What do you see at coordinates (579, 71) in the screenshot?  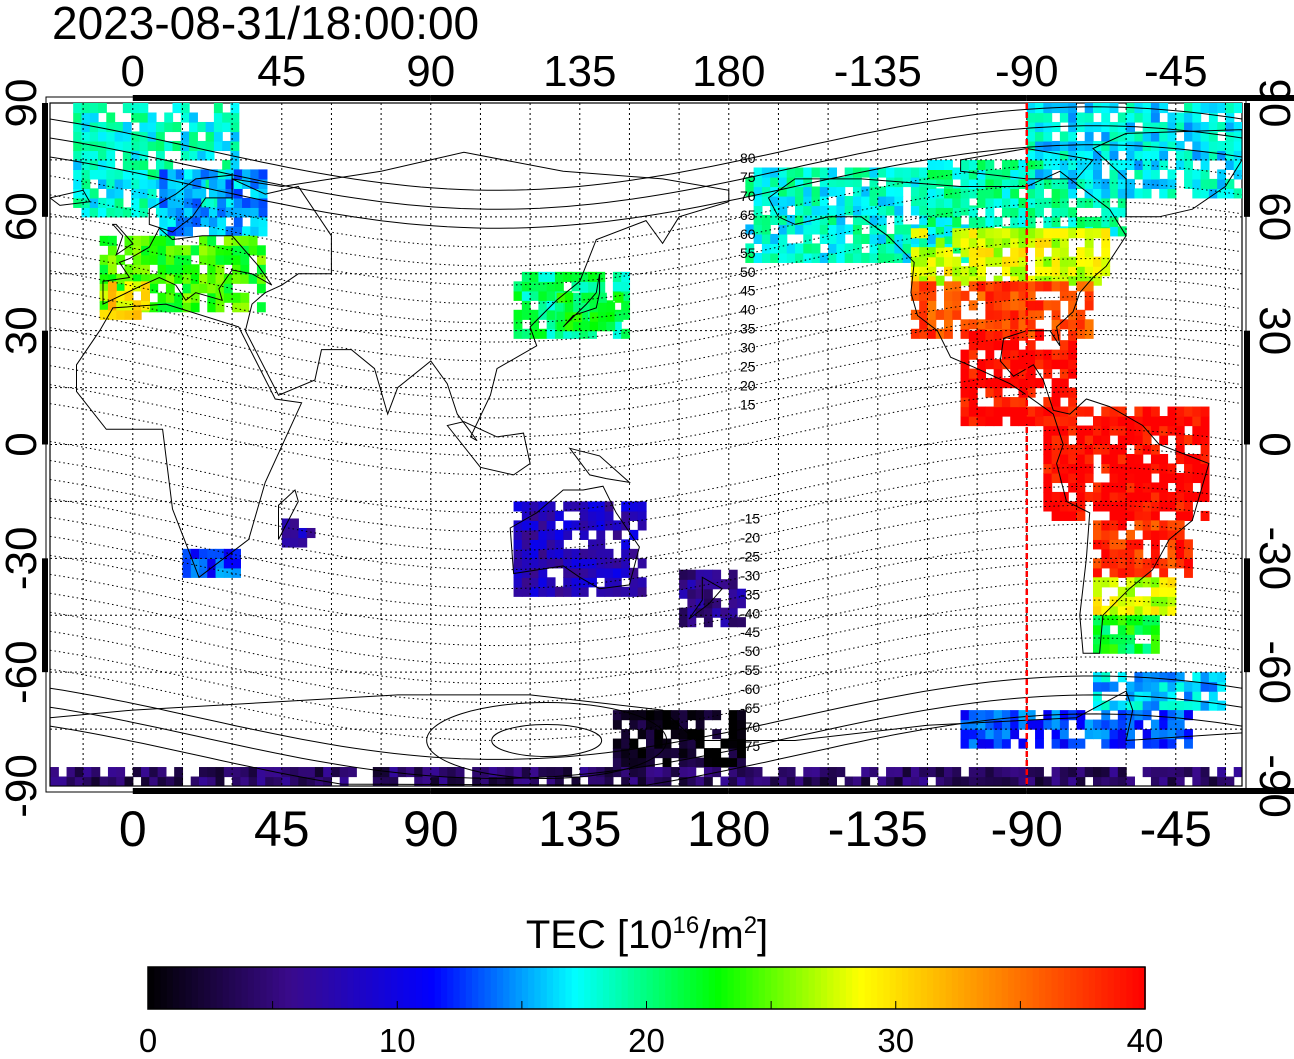 I see `top-lon-label: 135` at bounding box center [579, 71].